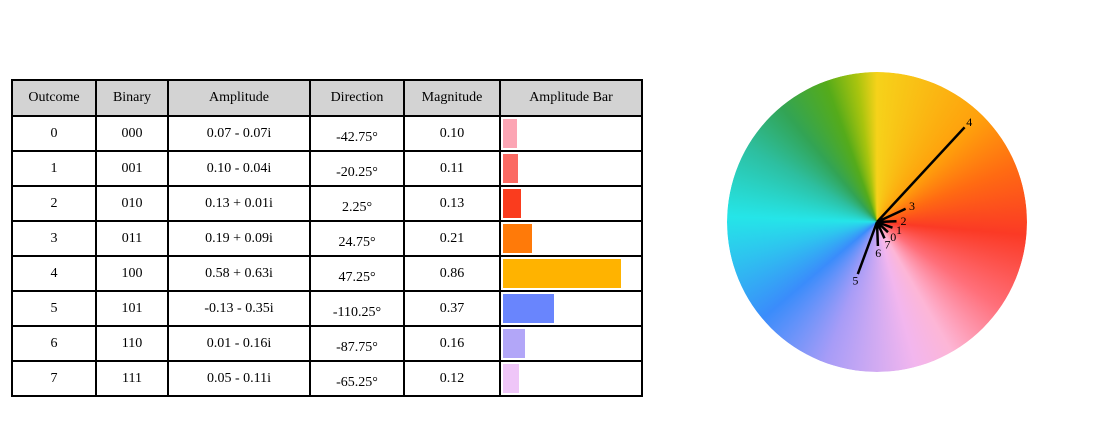  Describe the element at coordinates (239, 168) in the screenshot. I see `amplitude-cell: 0.10 - 0.04i` at that location.